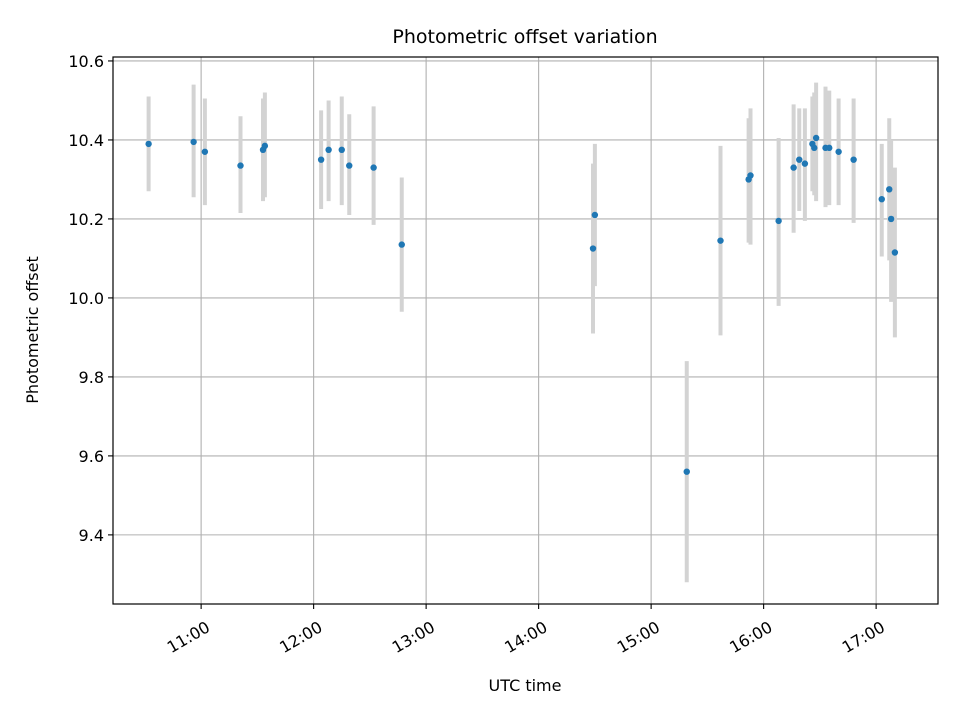  What do you see at coordinates (91, 456) in the screenshot?
I see `y-tick-label: 9.6` at bounding box center [91, 456].